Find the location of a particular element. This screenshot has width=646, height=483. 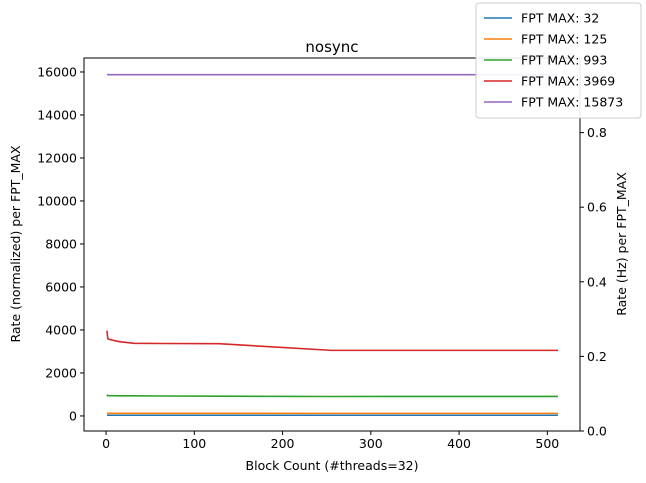

y-tick-label: 8000 is located at coordinates (61, 243).